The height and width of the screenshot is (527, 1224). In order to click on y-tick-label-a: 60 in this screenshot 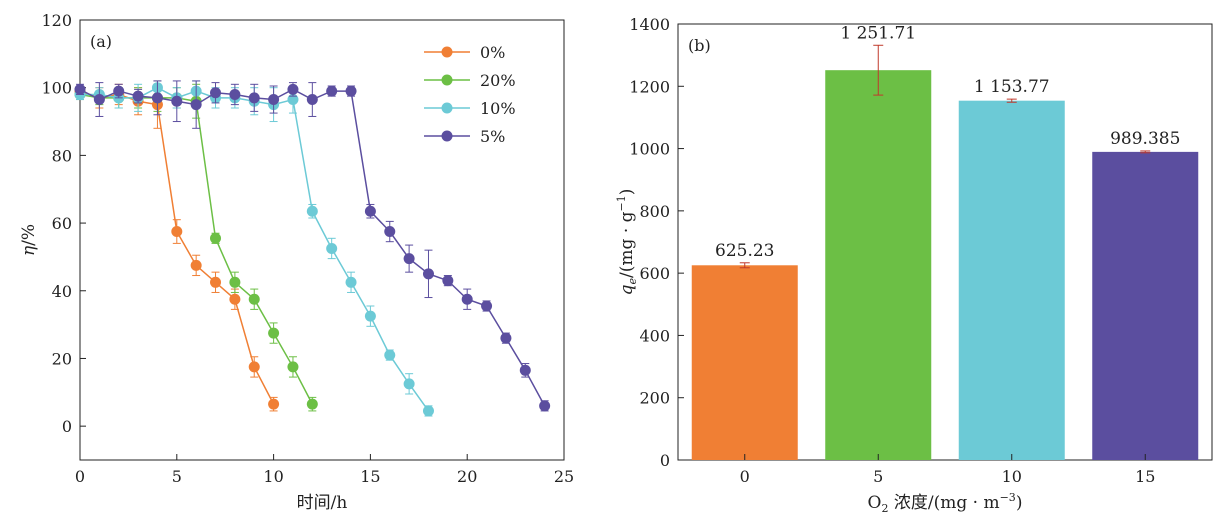, I will do `click(62, 223)`.